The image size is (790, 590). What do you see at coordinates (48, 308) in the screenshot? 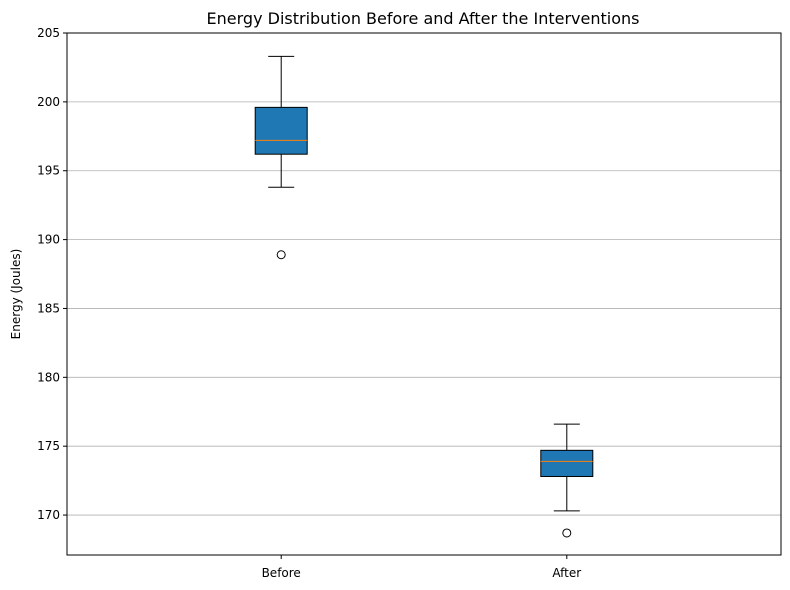
I see `y-tick-label: 185` at bounding box center [48, 308].